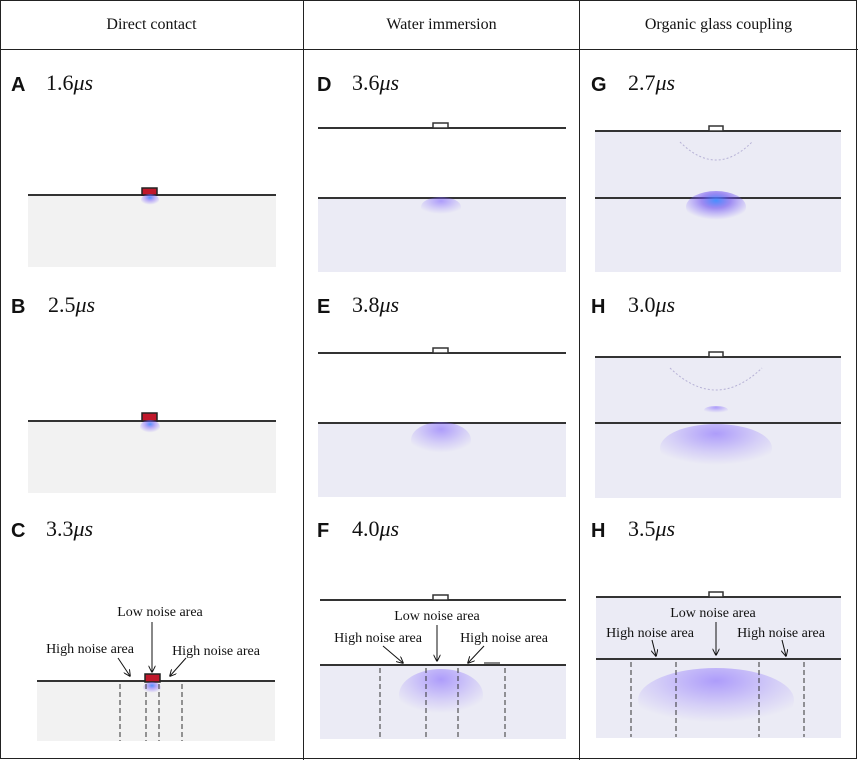  Describe the element at coordinates (429, 49) in the screenshot. I see `header-divider` at that location.